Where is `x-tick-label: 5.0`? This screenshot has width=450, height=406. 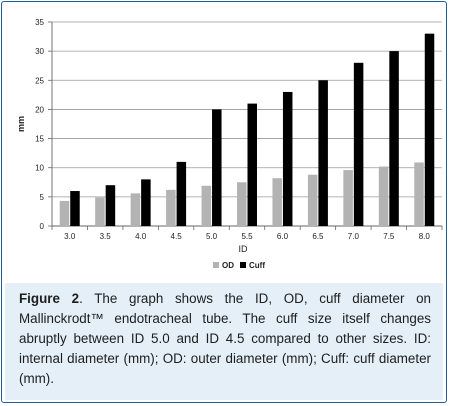
x-tick-label: 5.0 is located at coordinates (212, 236).